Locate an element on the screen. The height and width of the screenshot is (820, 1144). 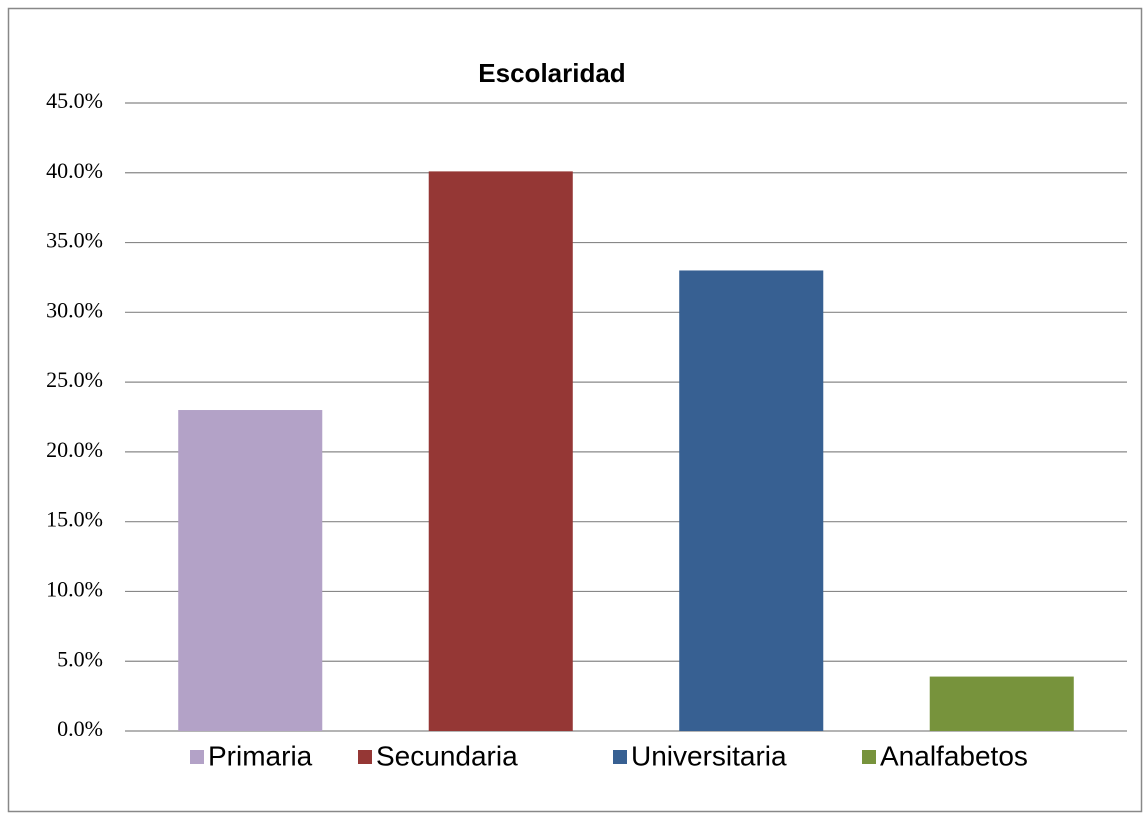
legend-label: Secundaria is located at coordinates (447, 755).